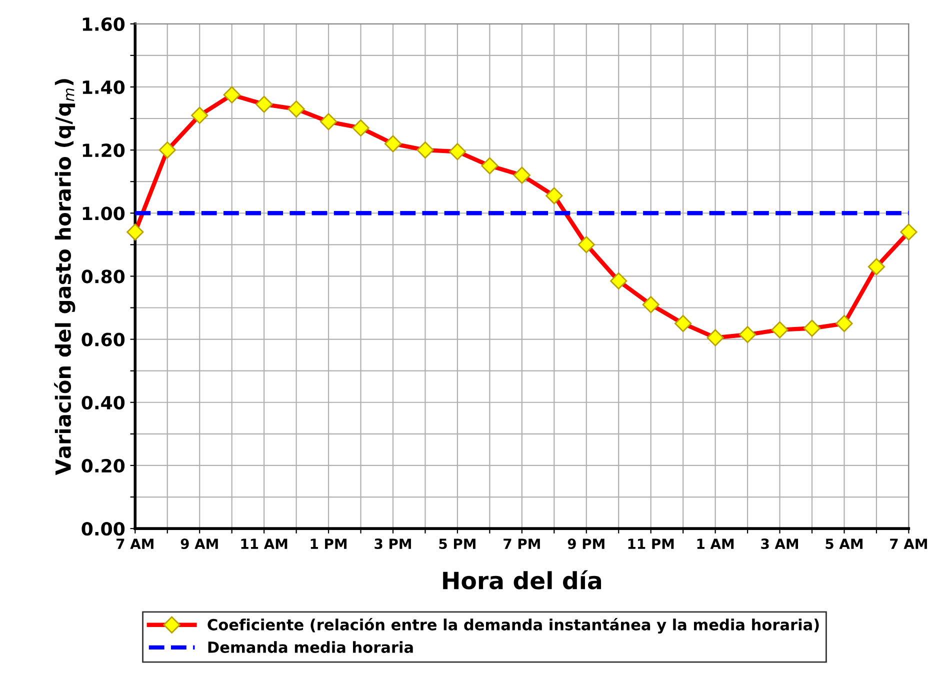 Image resolution: width=932 pixels, height=682 pixels. I want to click on y-tick-label: 0.80, so click(103, 277).